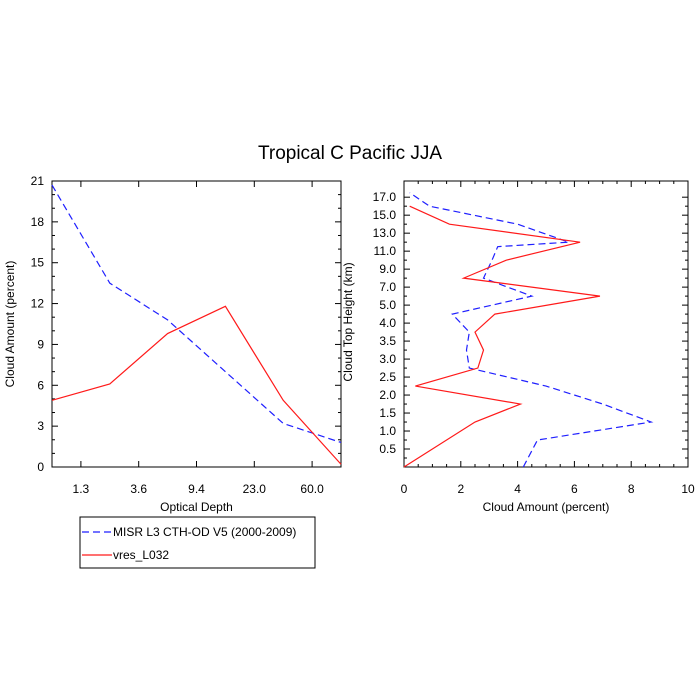 This screenshot has width=700, height=700. I want to click on y-tick-label: 2.5, so click(387, 377).